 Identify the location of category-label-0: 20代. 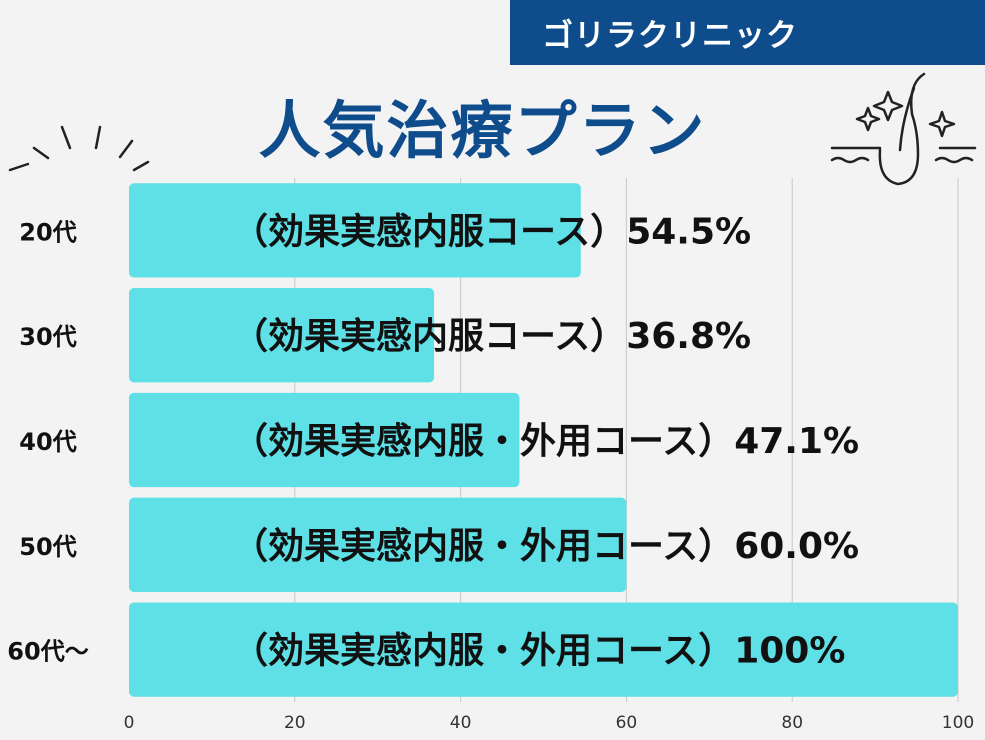
(47, 232).